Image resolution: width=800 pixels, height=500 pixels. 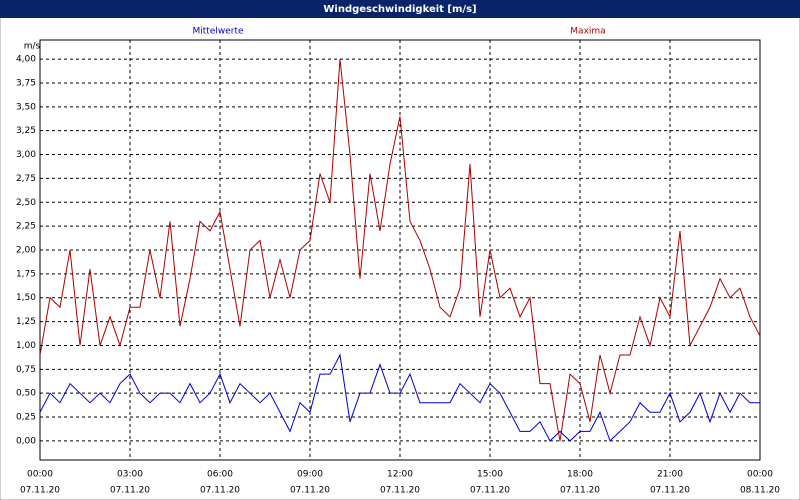 What do you see at coordinates (26, 370) in the screenshot?
I see `y-tick-label: 0,75` at bounding box center [26, 370].